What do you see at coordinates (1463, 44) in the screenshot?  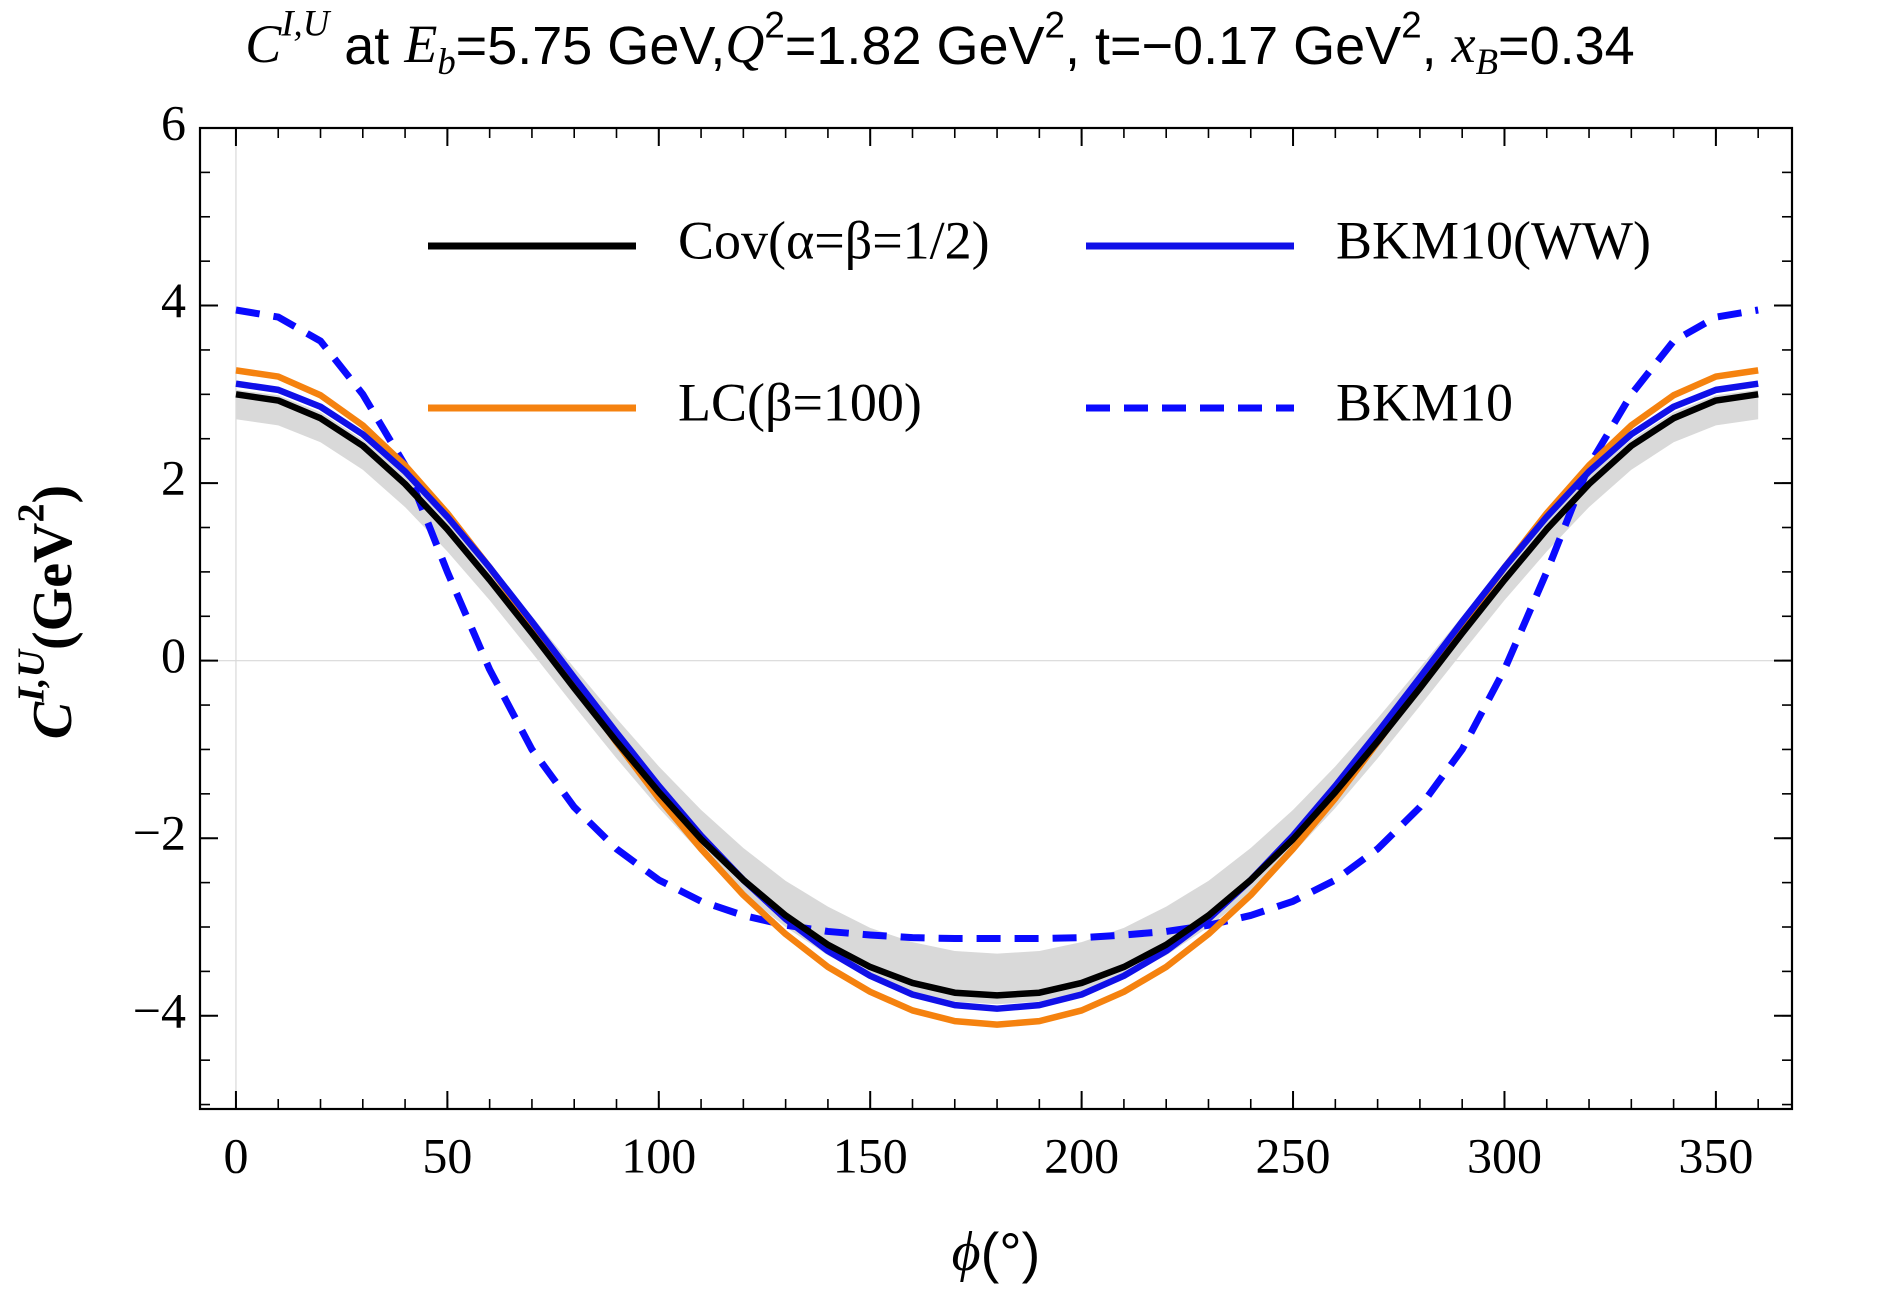 I see `text-run: x` at bounding box center [1463, 44].